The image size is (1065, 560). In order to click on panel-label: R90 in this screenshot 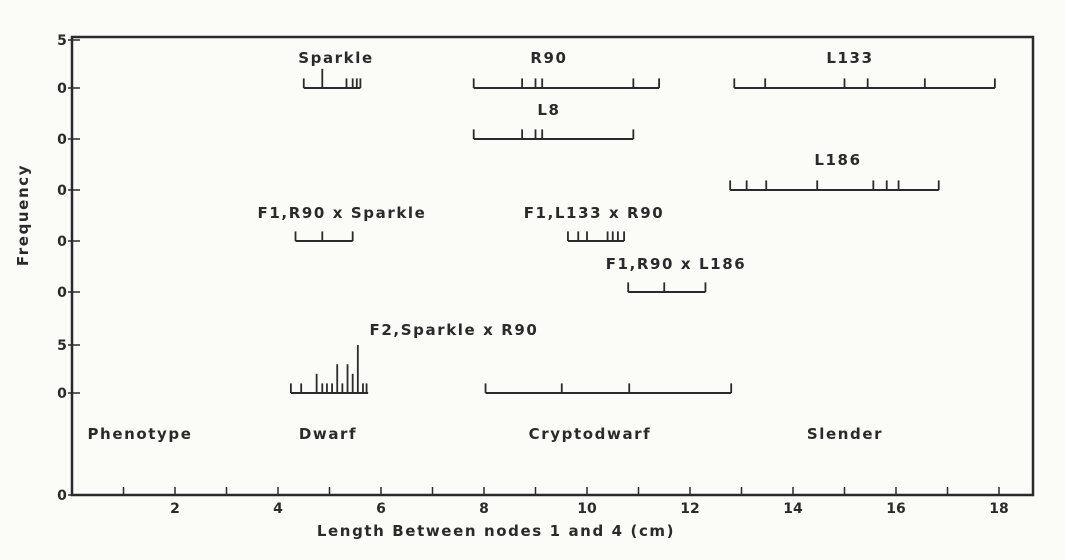, I will do `click(548, 58)`.